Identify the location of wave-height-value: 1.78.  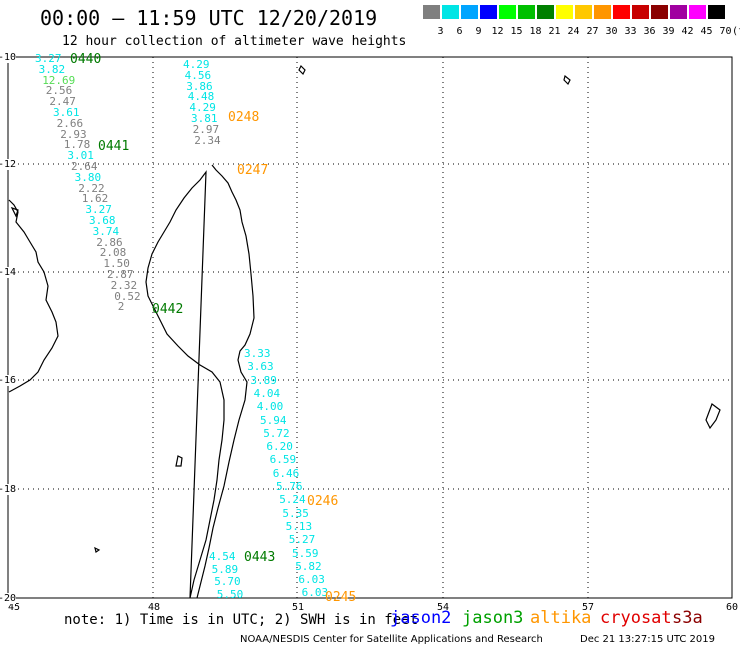
(77, 145).